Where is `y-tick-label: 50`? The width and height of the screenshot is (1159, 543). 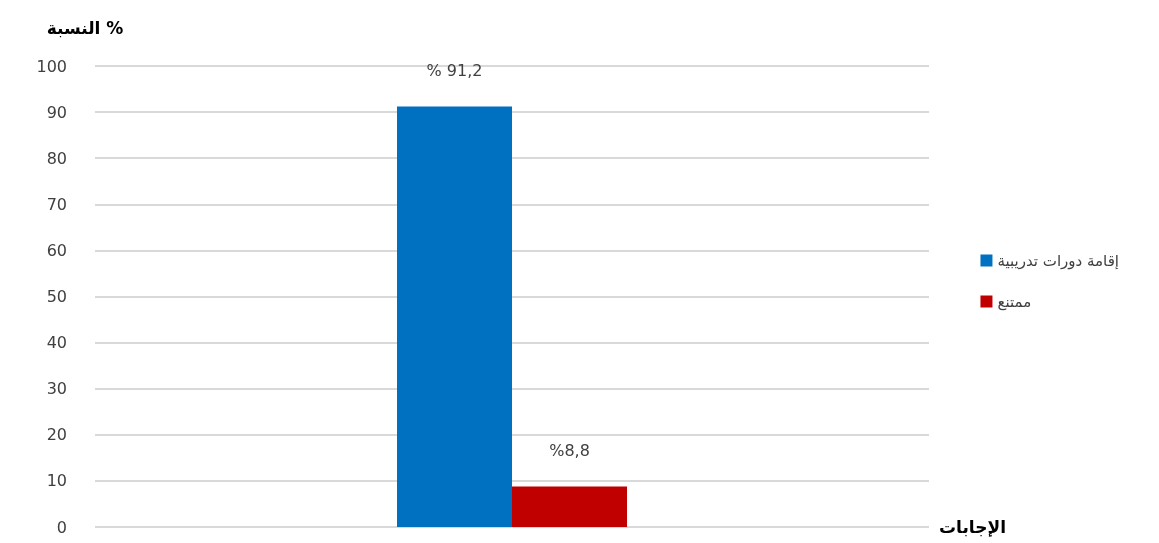 y-tick-label: 50 is located at coordinates (56, 296).